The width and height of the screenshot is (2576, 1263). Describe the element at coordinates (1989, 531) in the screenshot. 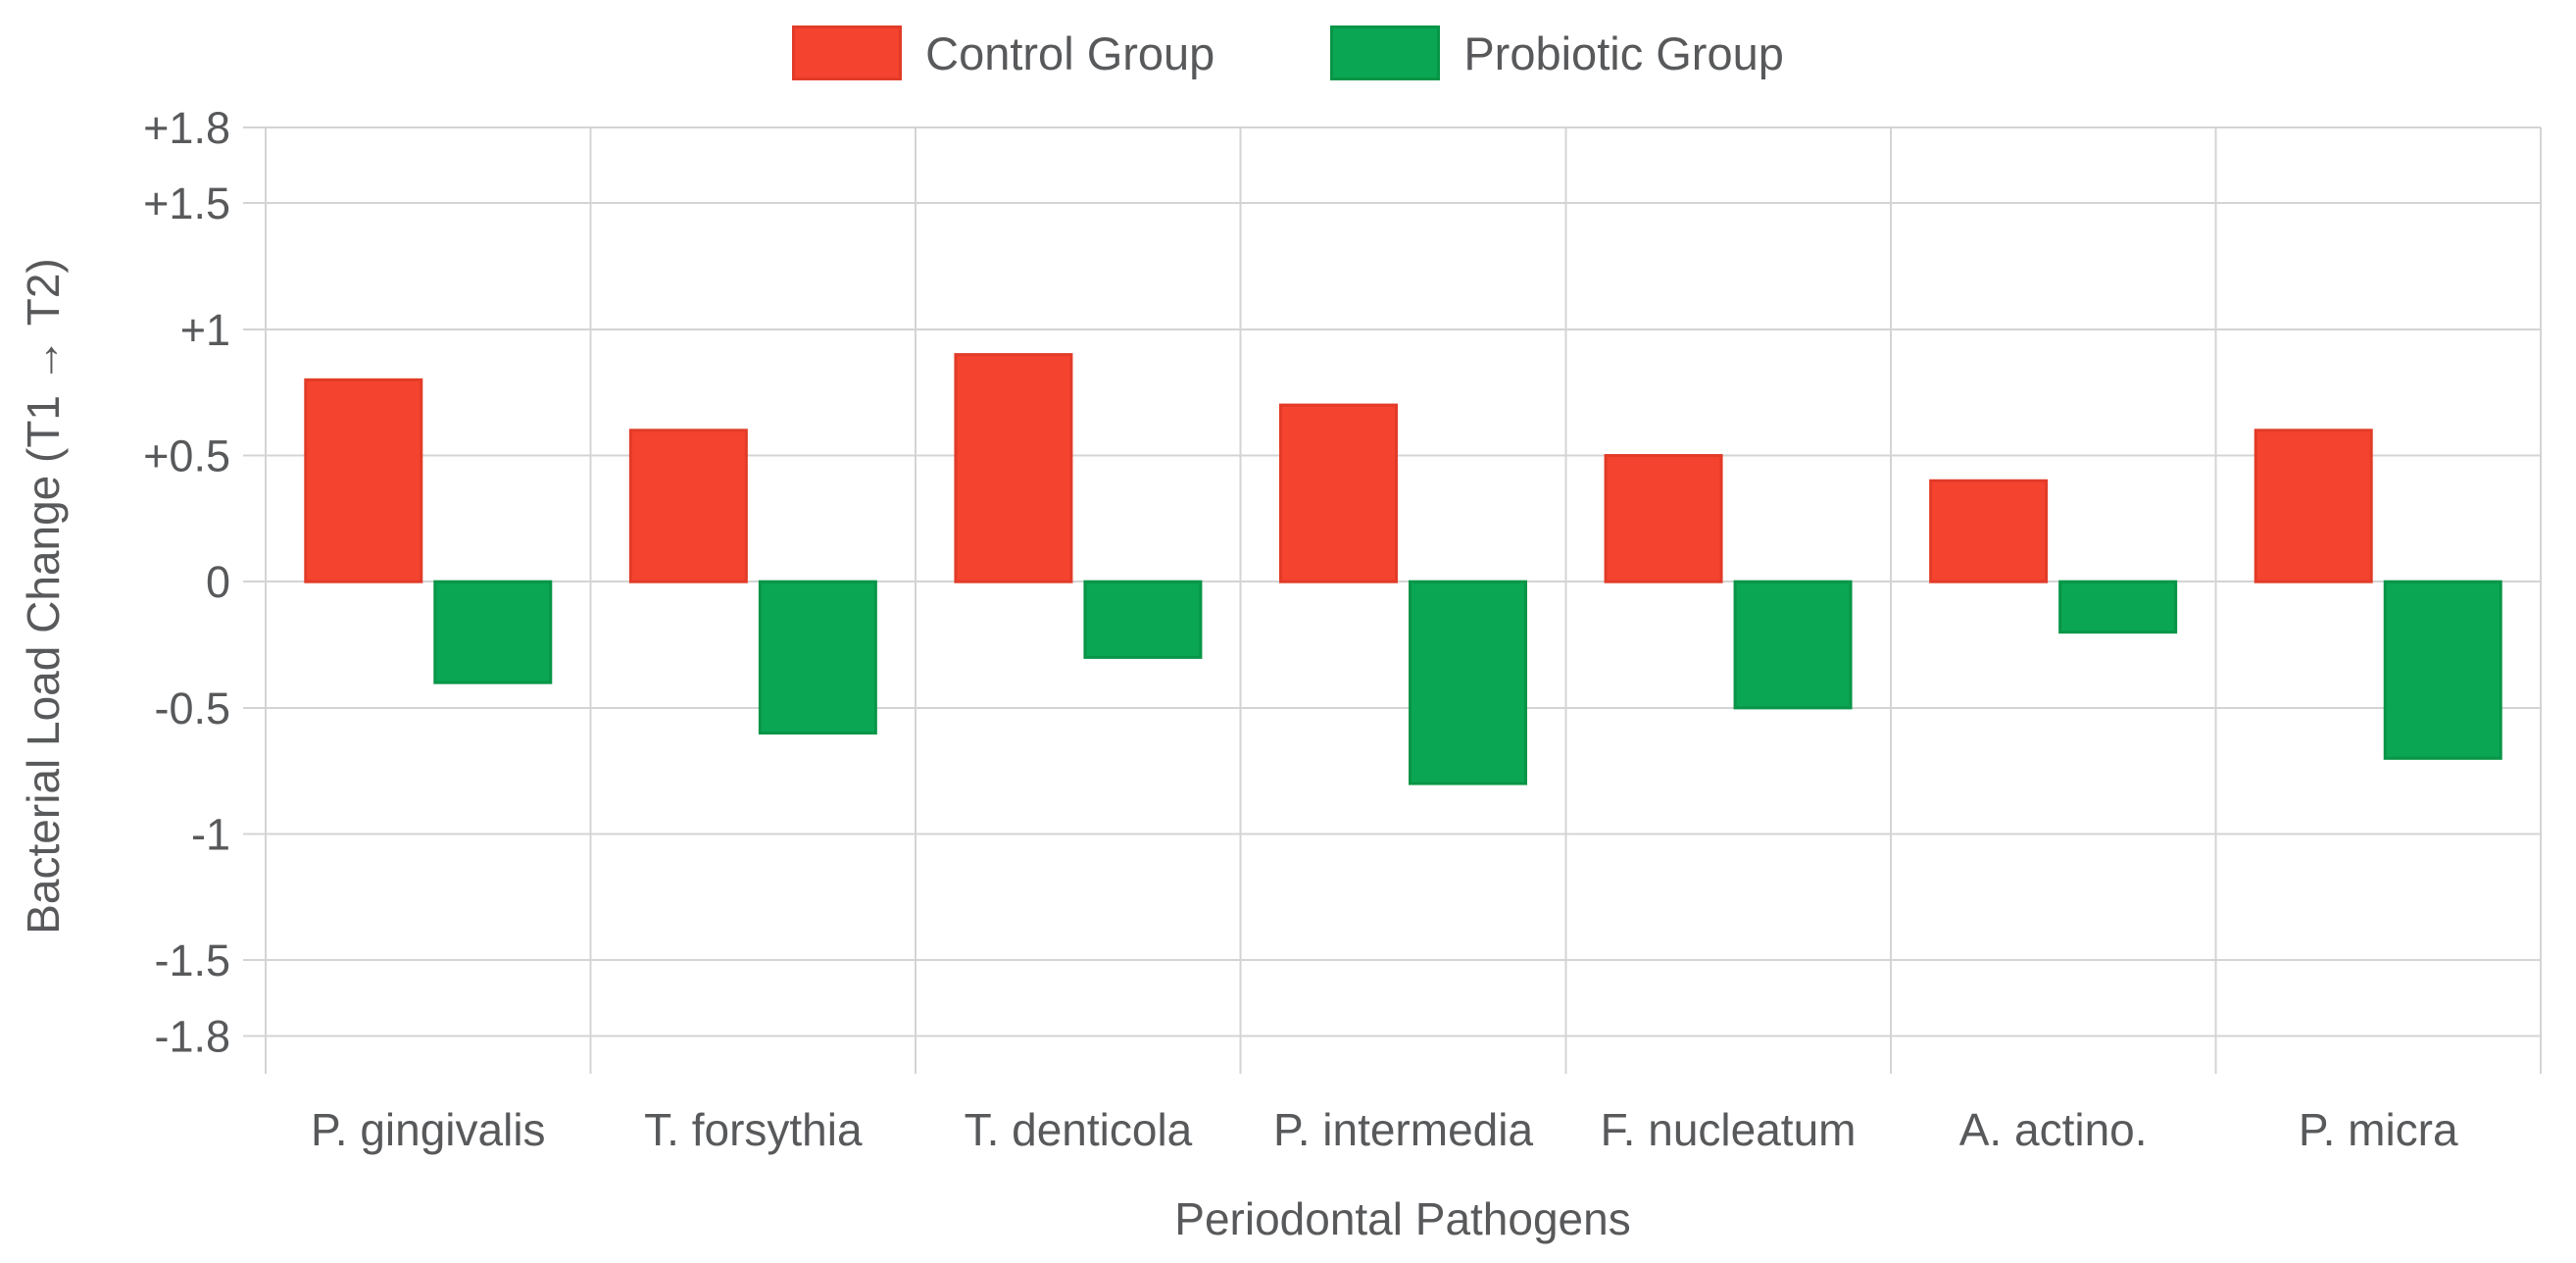

I see `bar-control-group-a-actino` at that location.